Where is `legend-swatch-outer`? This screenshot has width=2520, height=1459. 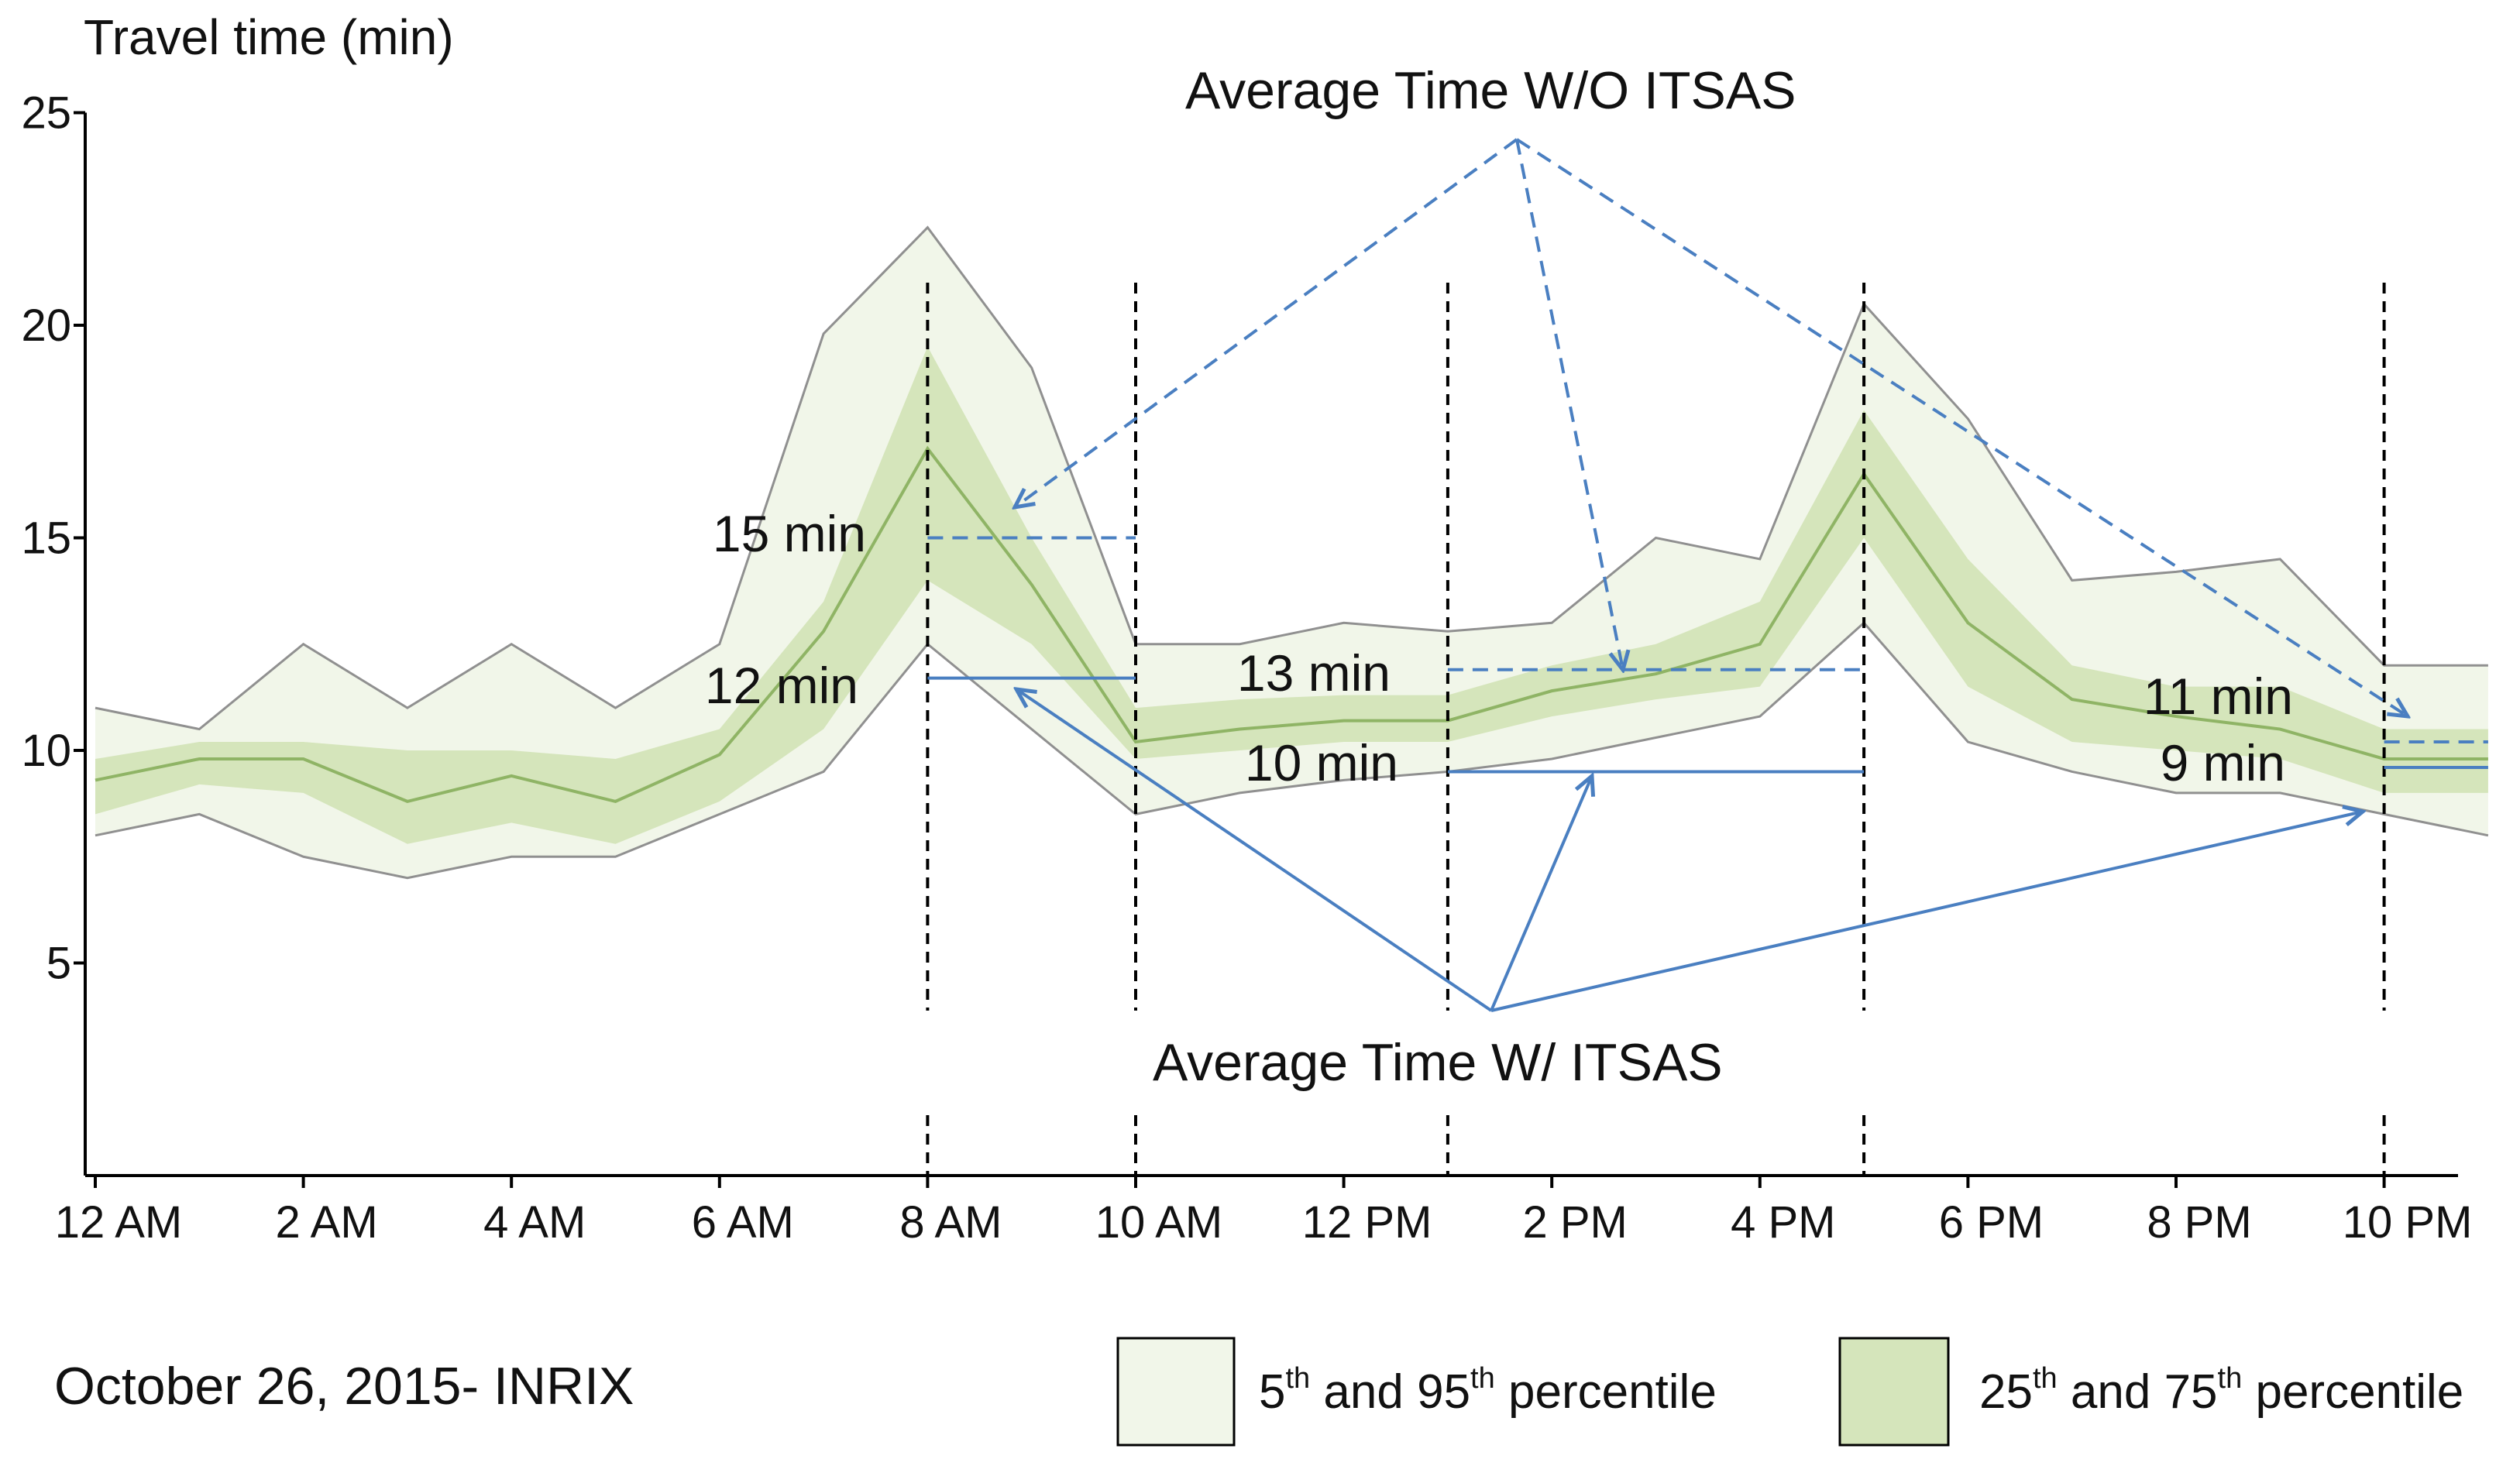 legend-swatch-outer is located at coordinates (1176, 1392).